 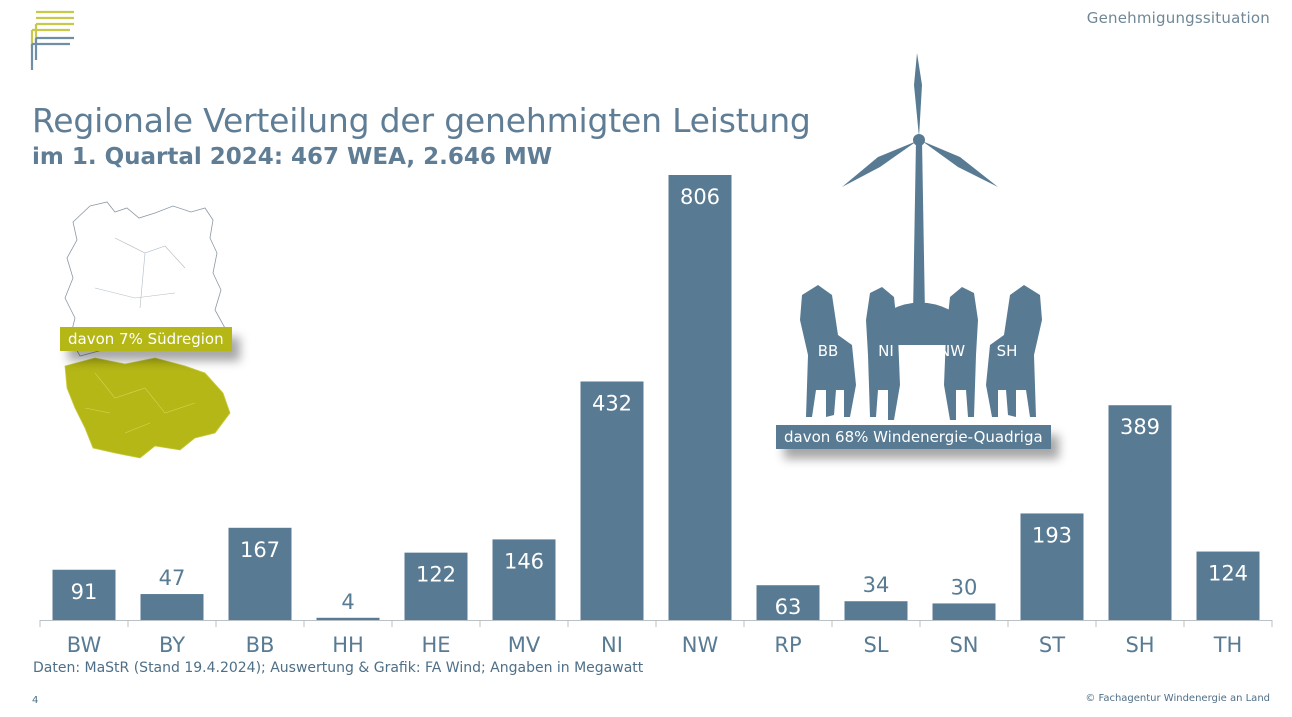 What do you see at coordinates (292, 157) in the screenshot?
I see `chart-subtitle: im 1. Quartal 2024: 467 WEA, 2.646 MW` at bounding box center [292, 157].